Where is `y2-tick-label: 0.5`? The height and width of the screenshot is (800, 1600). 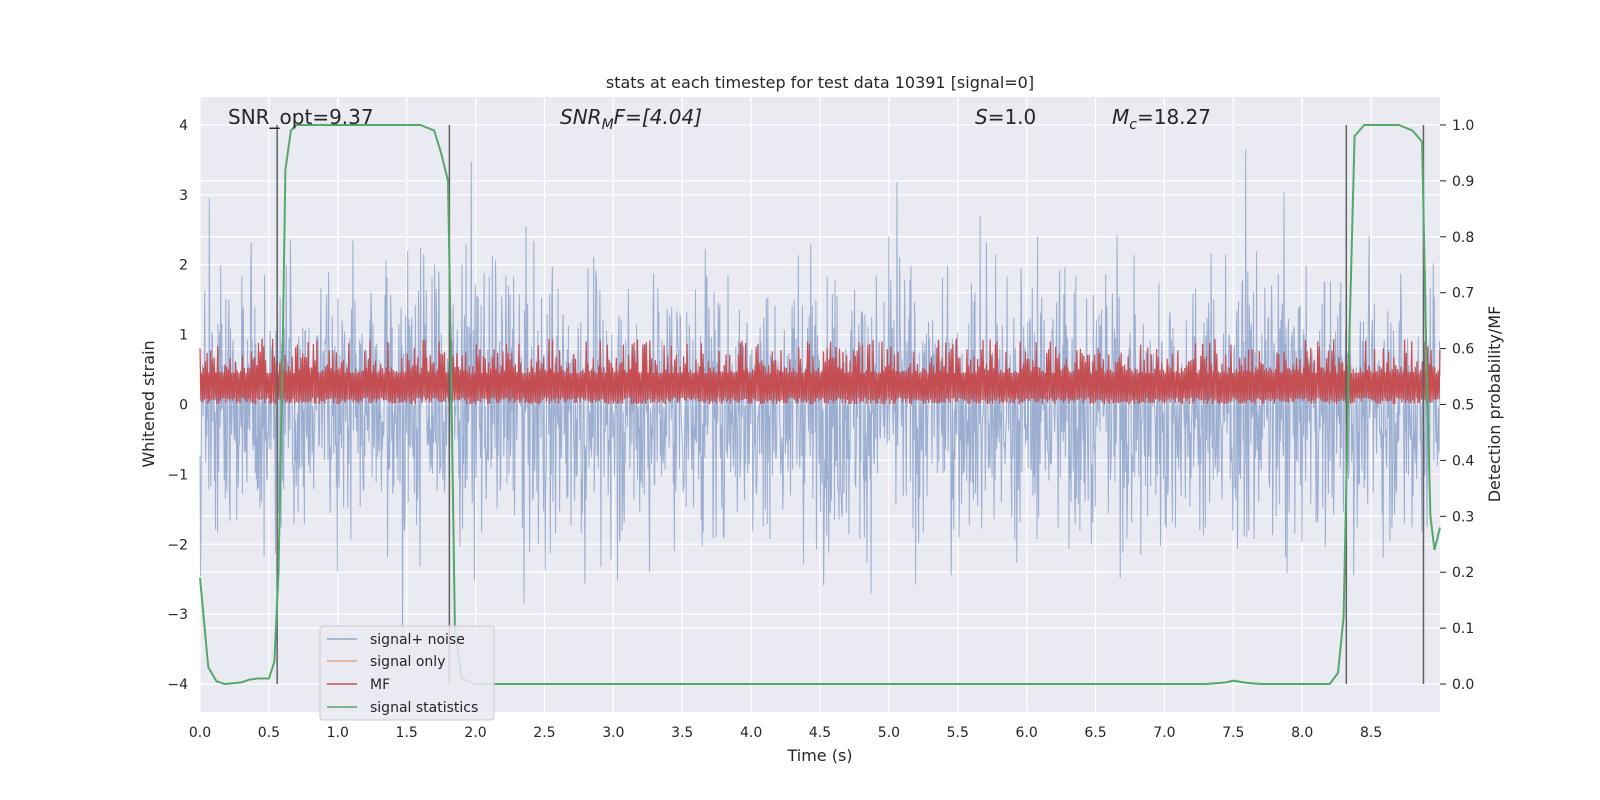 y2-tick-label: 0.5 is located at coordinates (1463, 406).